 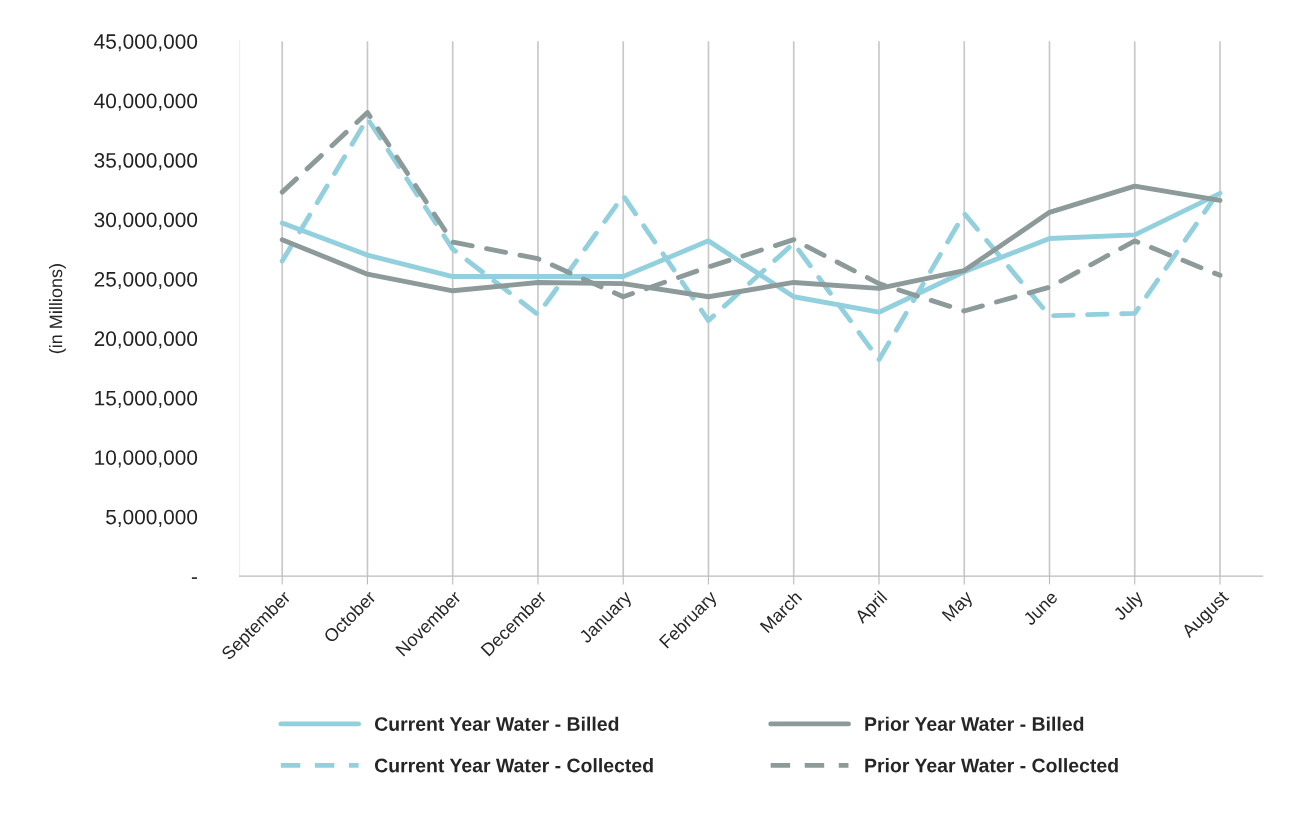 I want to click on legend-label: Prior Year Water - Billed, so click(x=974, y=723).